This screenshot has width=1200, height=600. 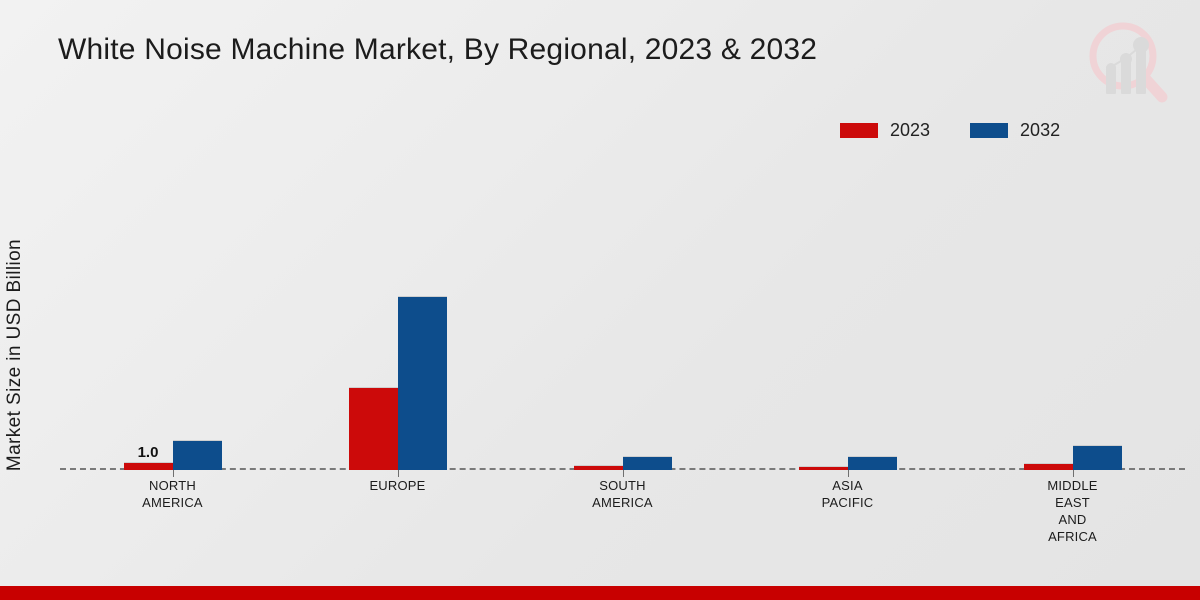 I want to click on legend-item-2032: 2032, so click(x=1015, y=130).